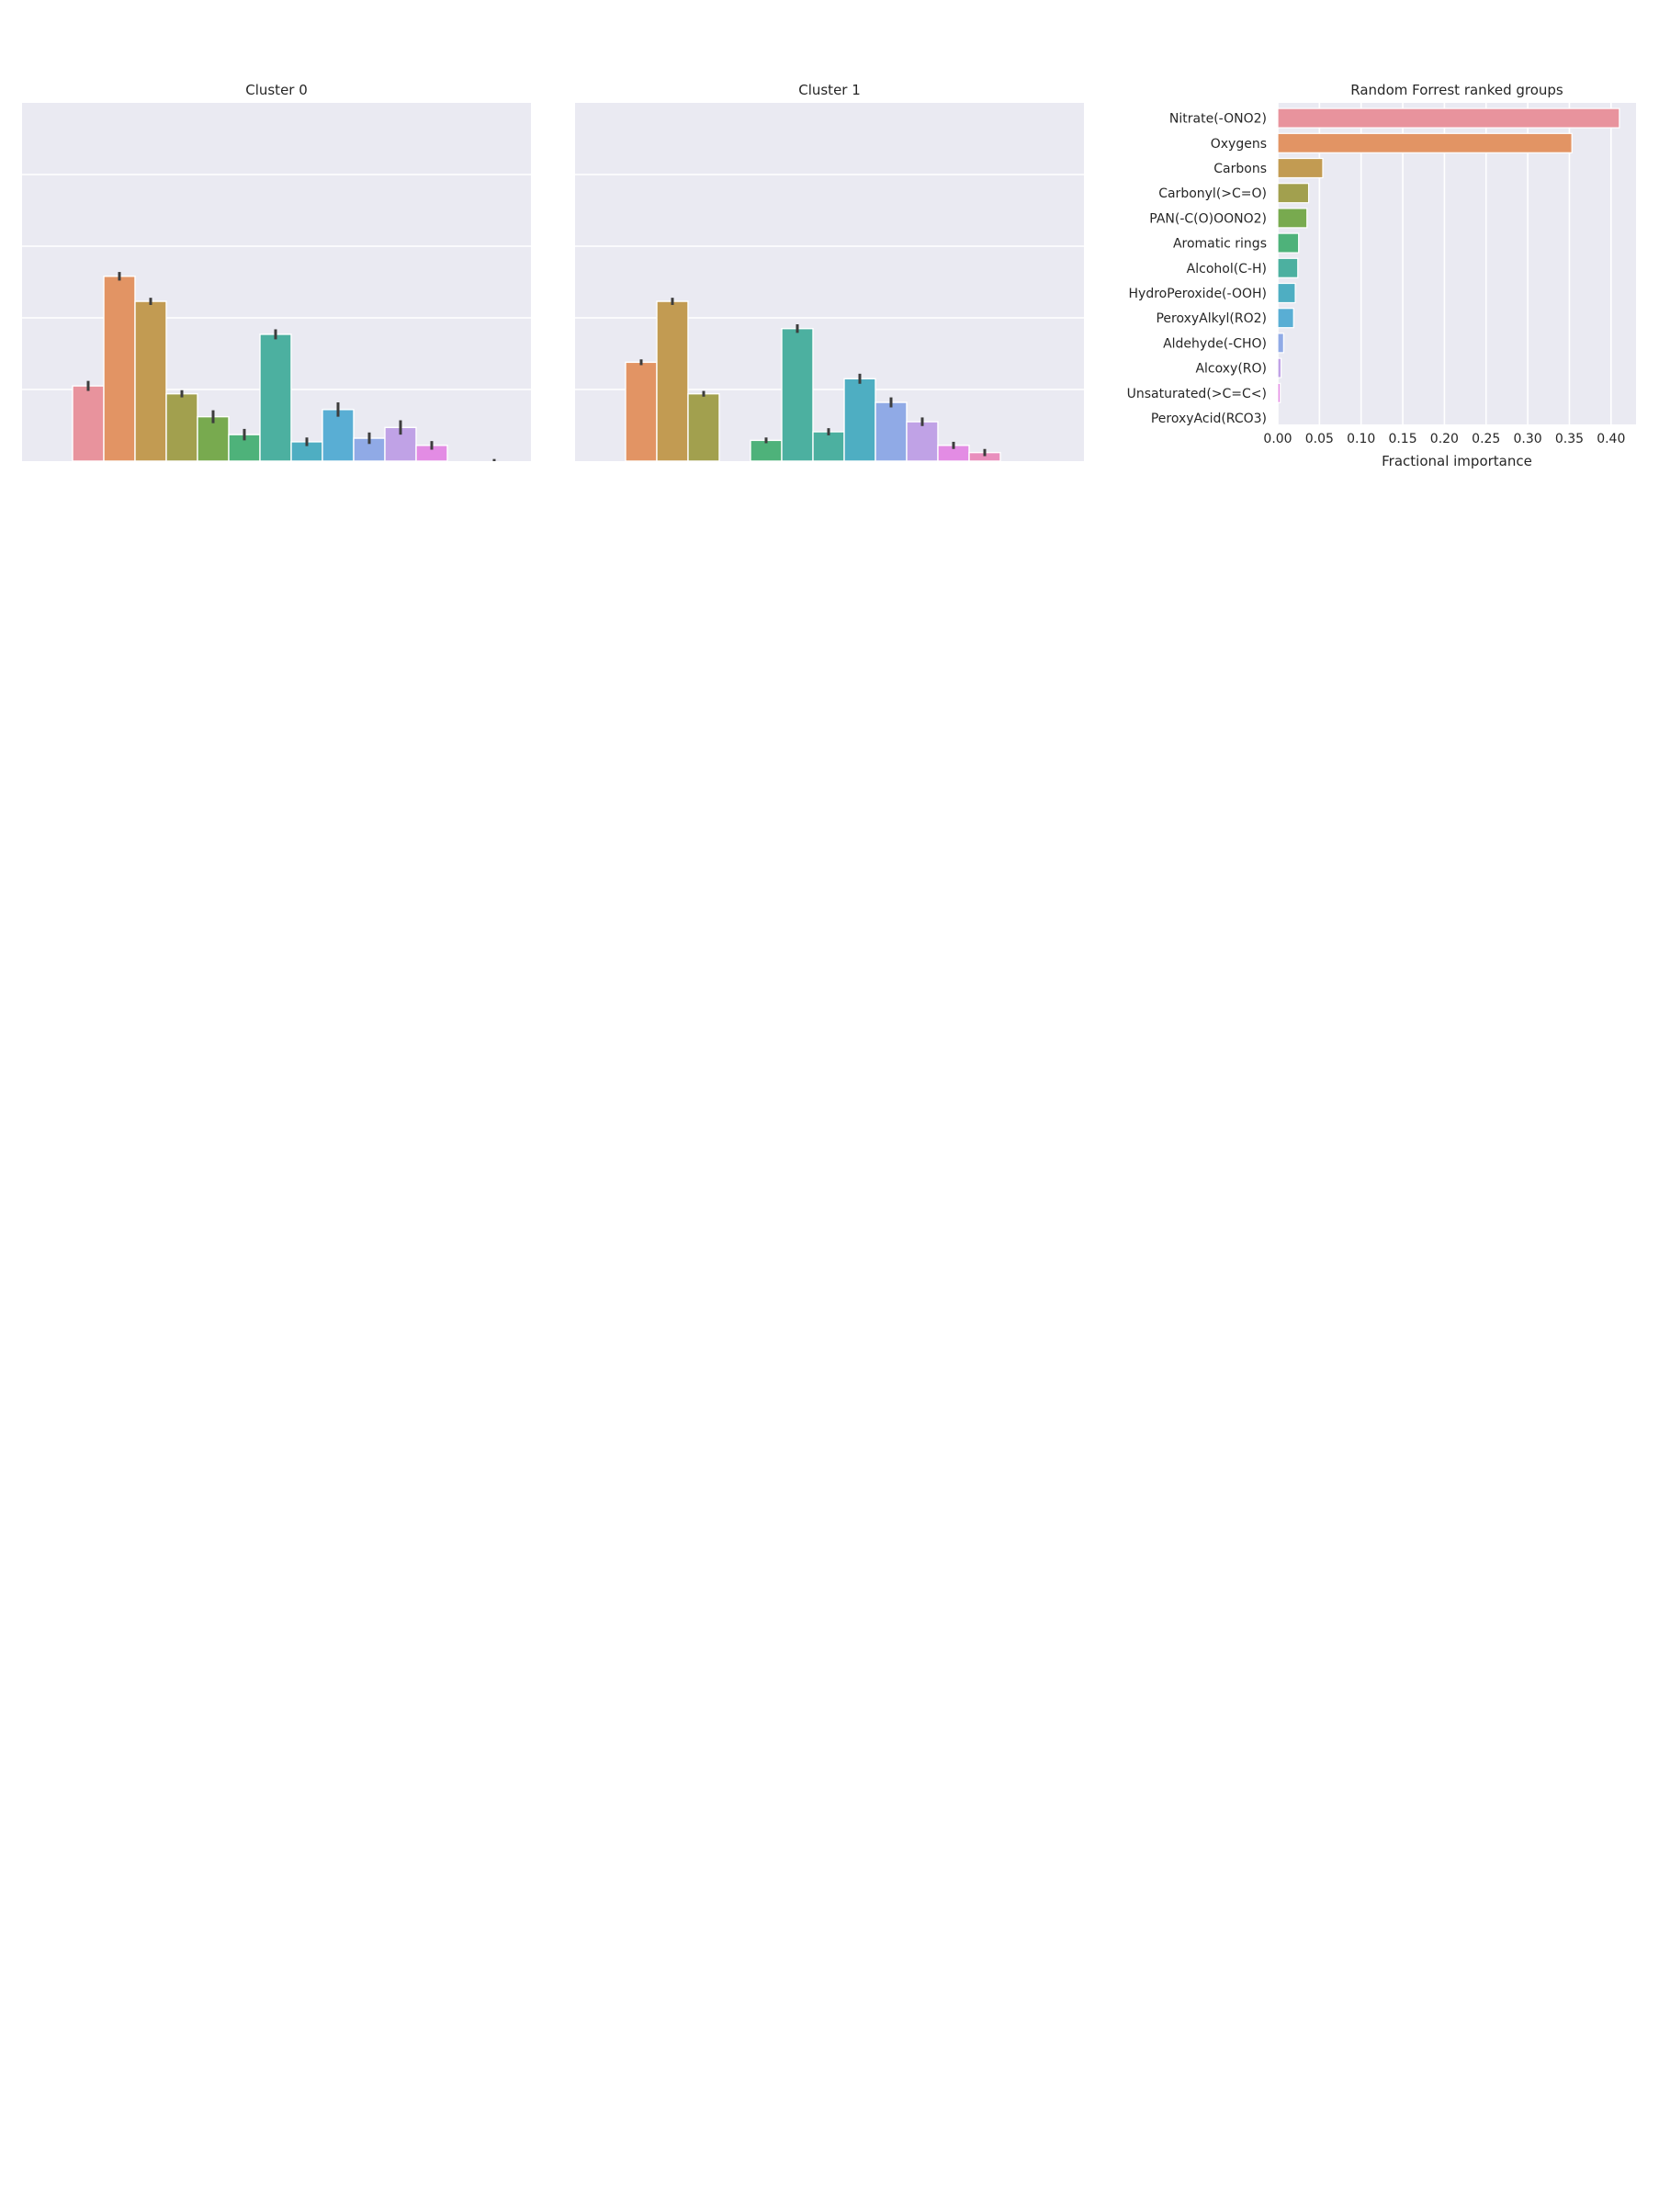  I want to click on ranked-groups-x-tick-labels: 0.00 0.05 0.10 0.15 0.20 0.25 0.30 0.35 0.40, so click(1444, 439).